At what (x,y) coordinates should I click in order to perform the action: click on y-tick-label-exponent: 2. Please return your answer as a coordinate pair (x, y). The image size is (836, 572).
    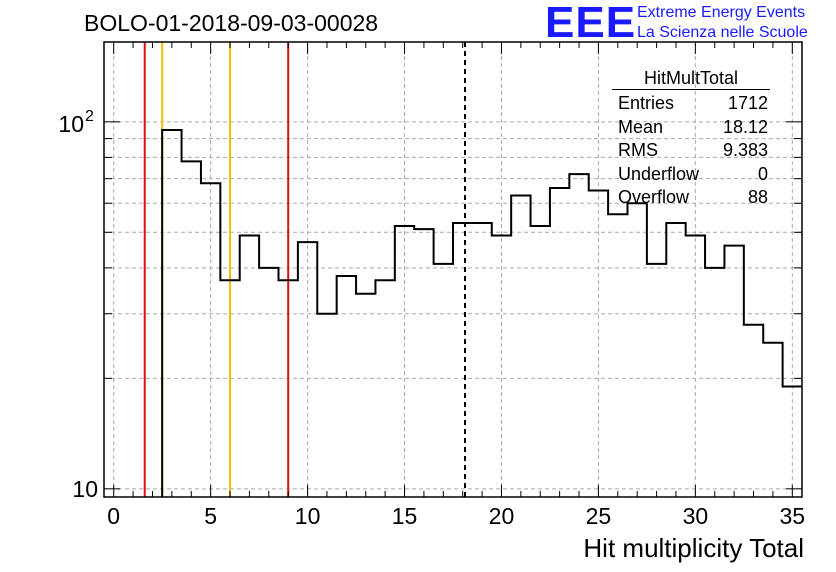
    Looking at the image, I should click on (89, 116).